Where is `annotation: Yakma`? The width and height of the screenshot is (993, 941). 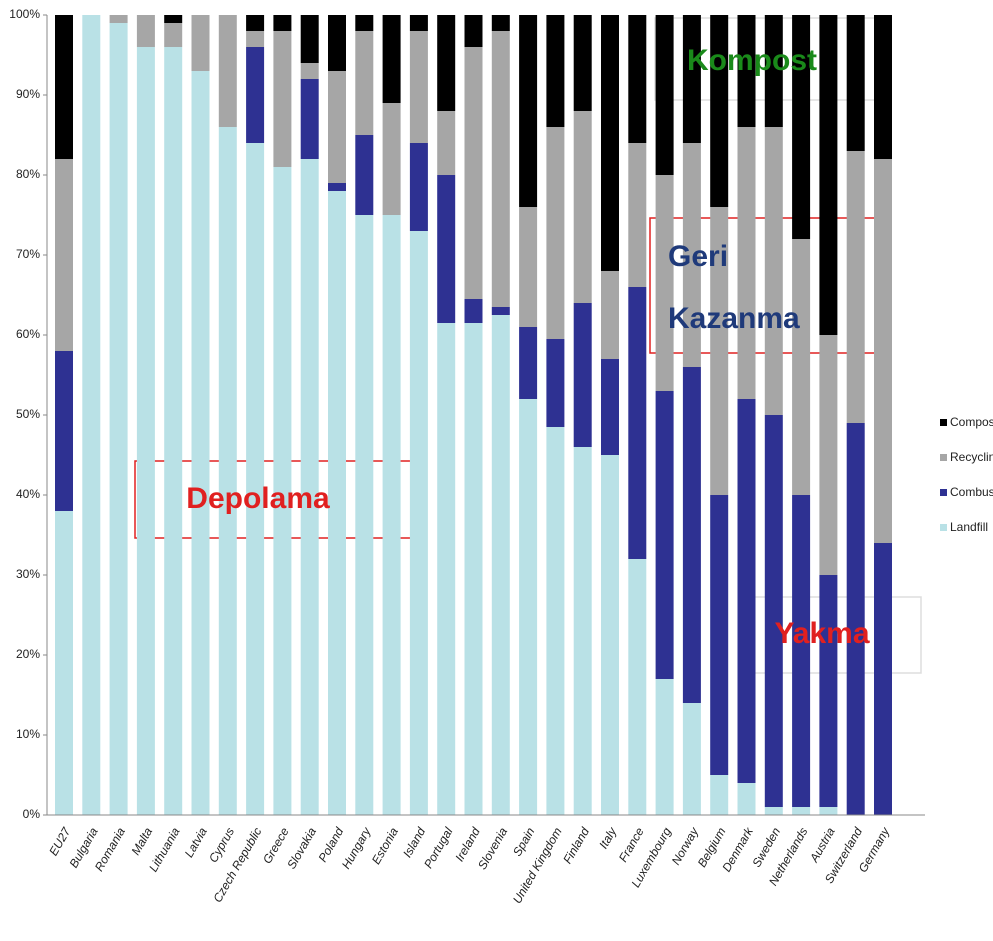
annotation: Yakma is located at coordinates (821, 633).